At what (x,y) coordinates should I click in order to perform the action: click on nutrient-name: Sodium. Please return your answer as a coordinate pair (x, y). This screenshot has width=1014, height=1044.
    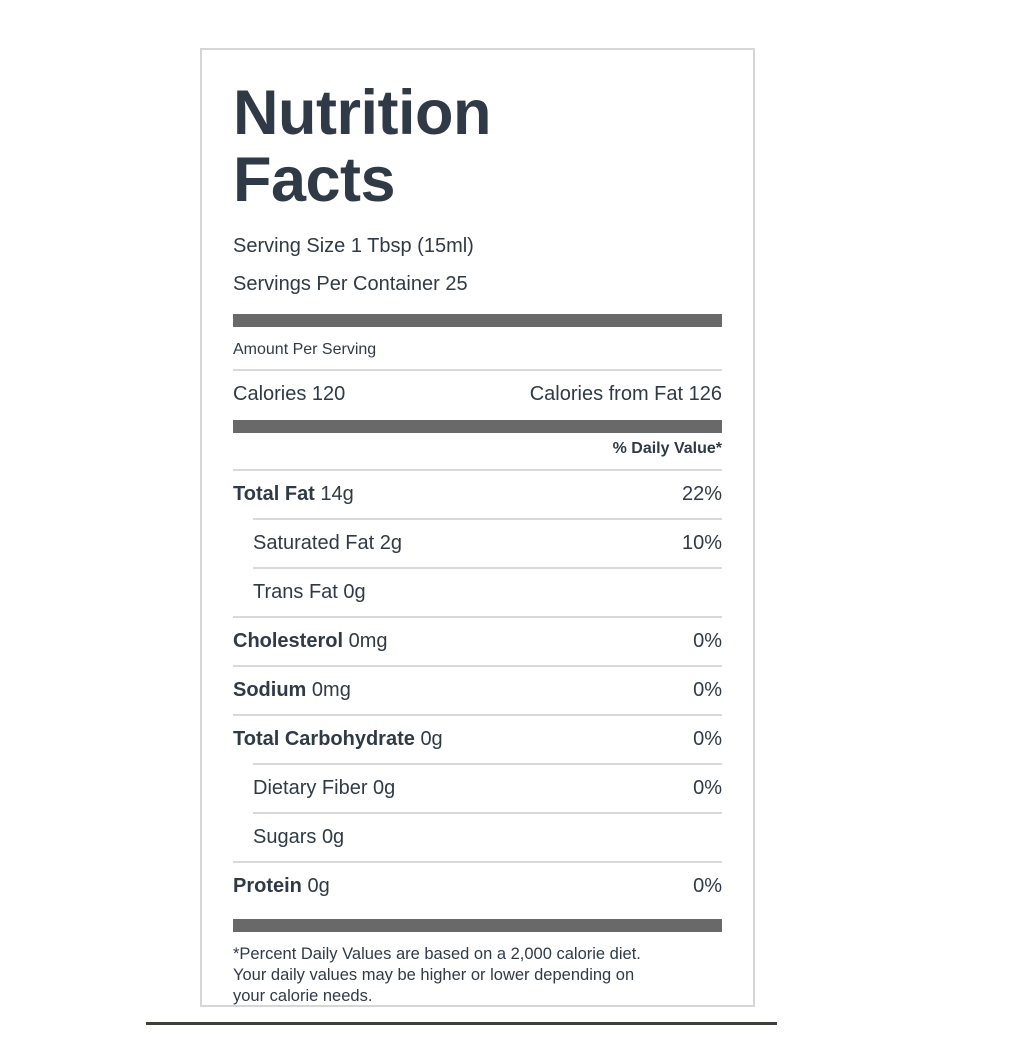
    Looking at the image, I should click on (270, 689).